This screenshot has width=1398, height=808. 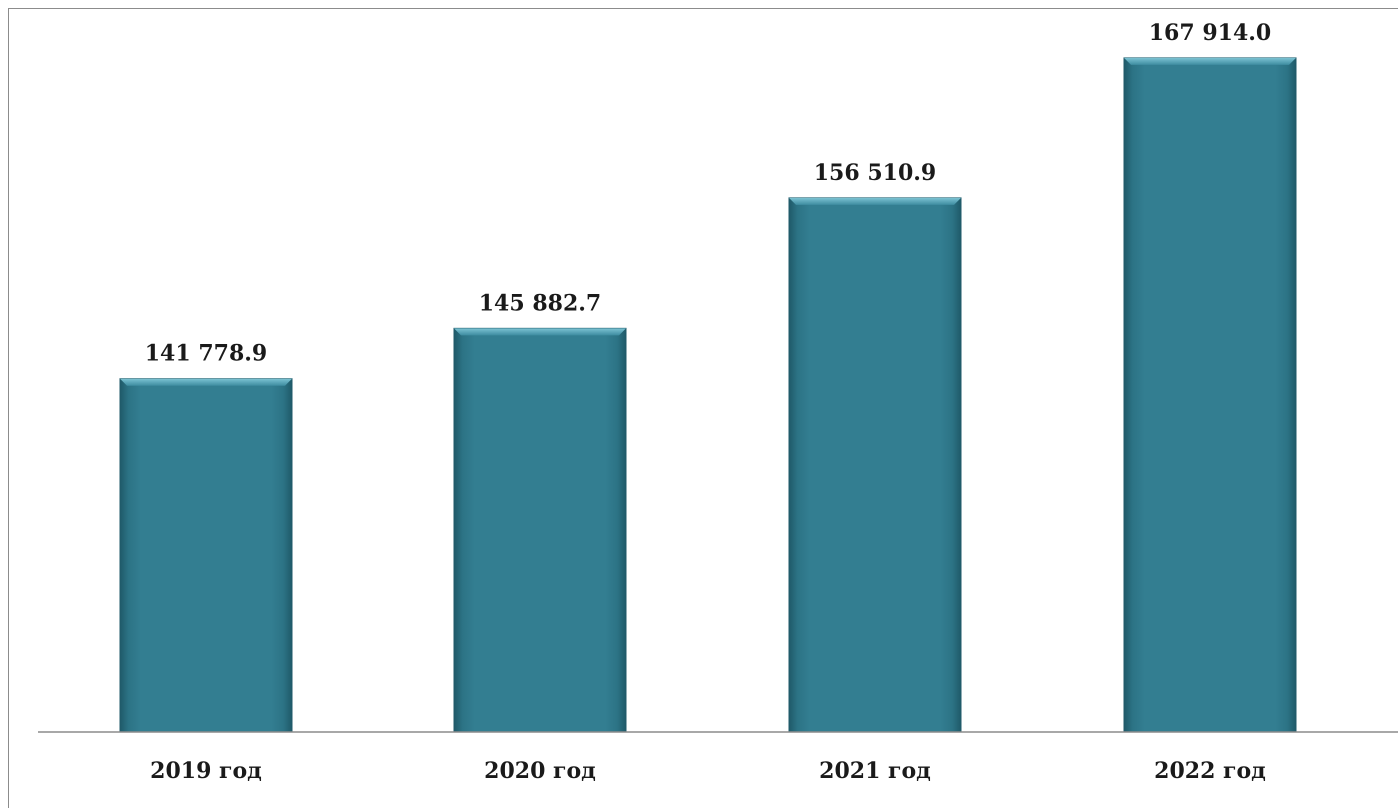 I want to click on category-label: 2020 год, so click(x=540, y=771).